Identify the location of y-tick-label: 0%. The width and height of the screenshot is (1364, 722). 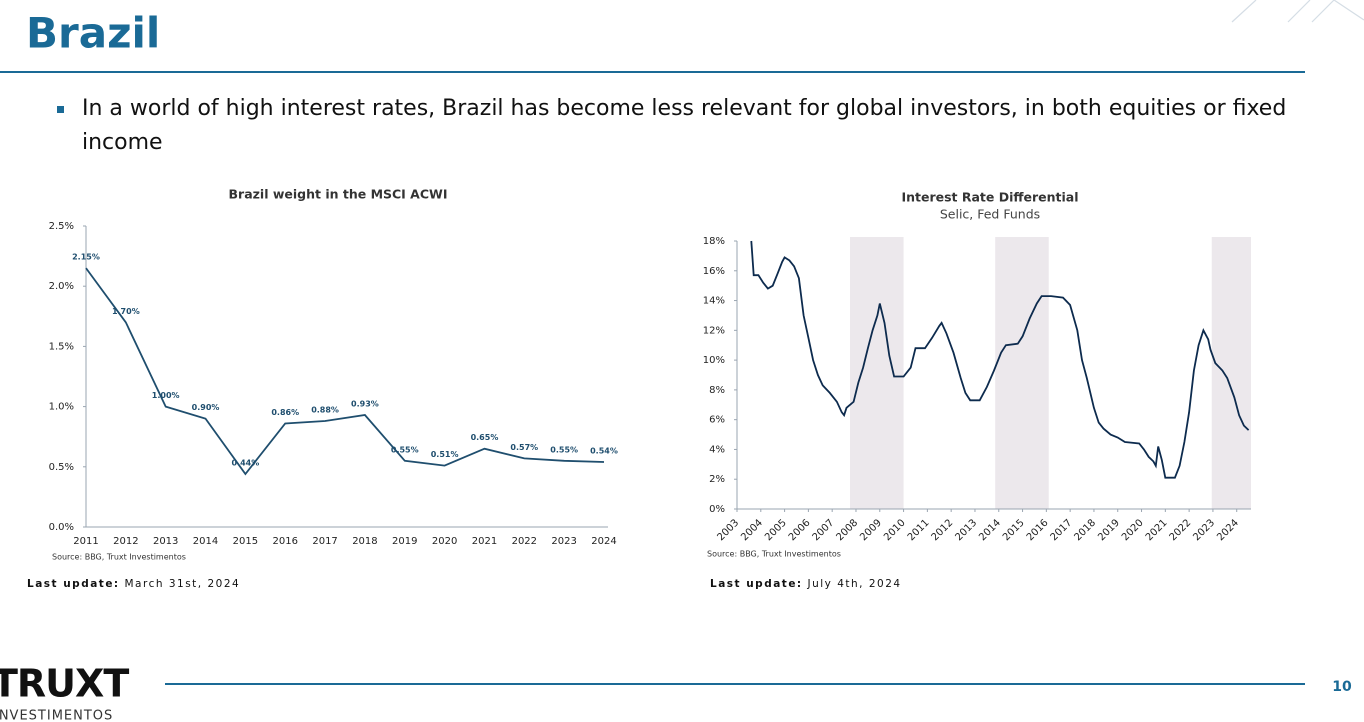
(717, 509).